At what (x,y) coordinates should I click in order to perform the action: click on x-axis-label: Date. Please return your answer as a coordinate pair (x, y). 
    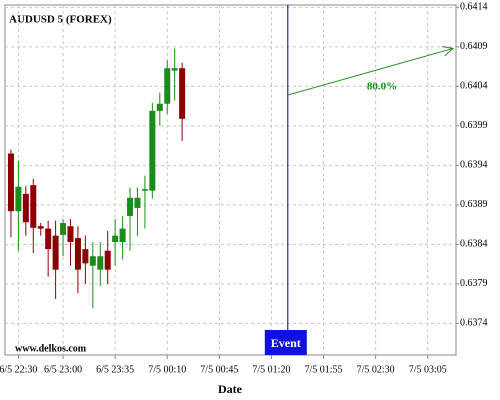
    Looking at the image, I should click on (230, 389).